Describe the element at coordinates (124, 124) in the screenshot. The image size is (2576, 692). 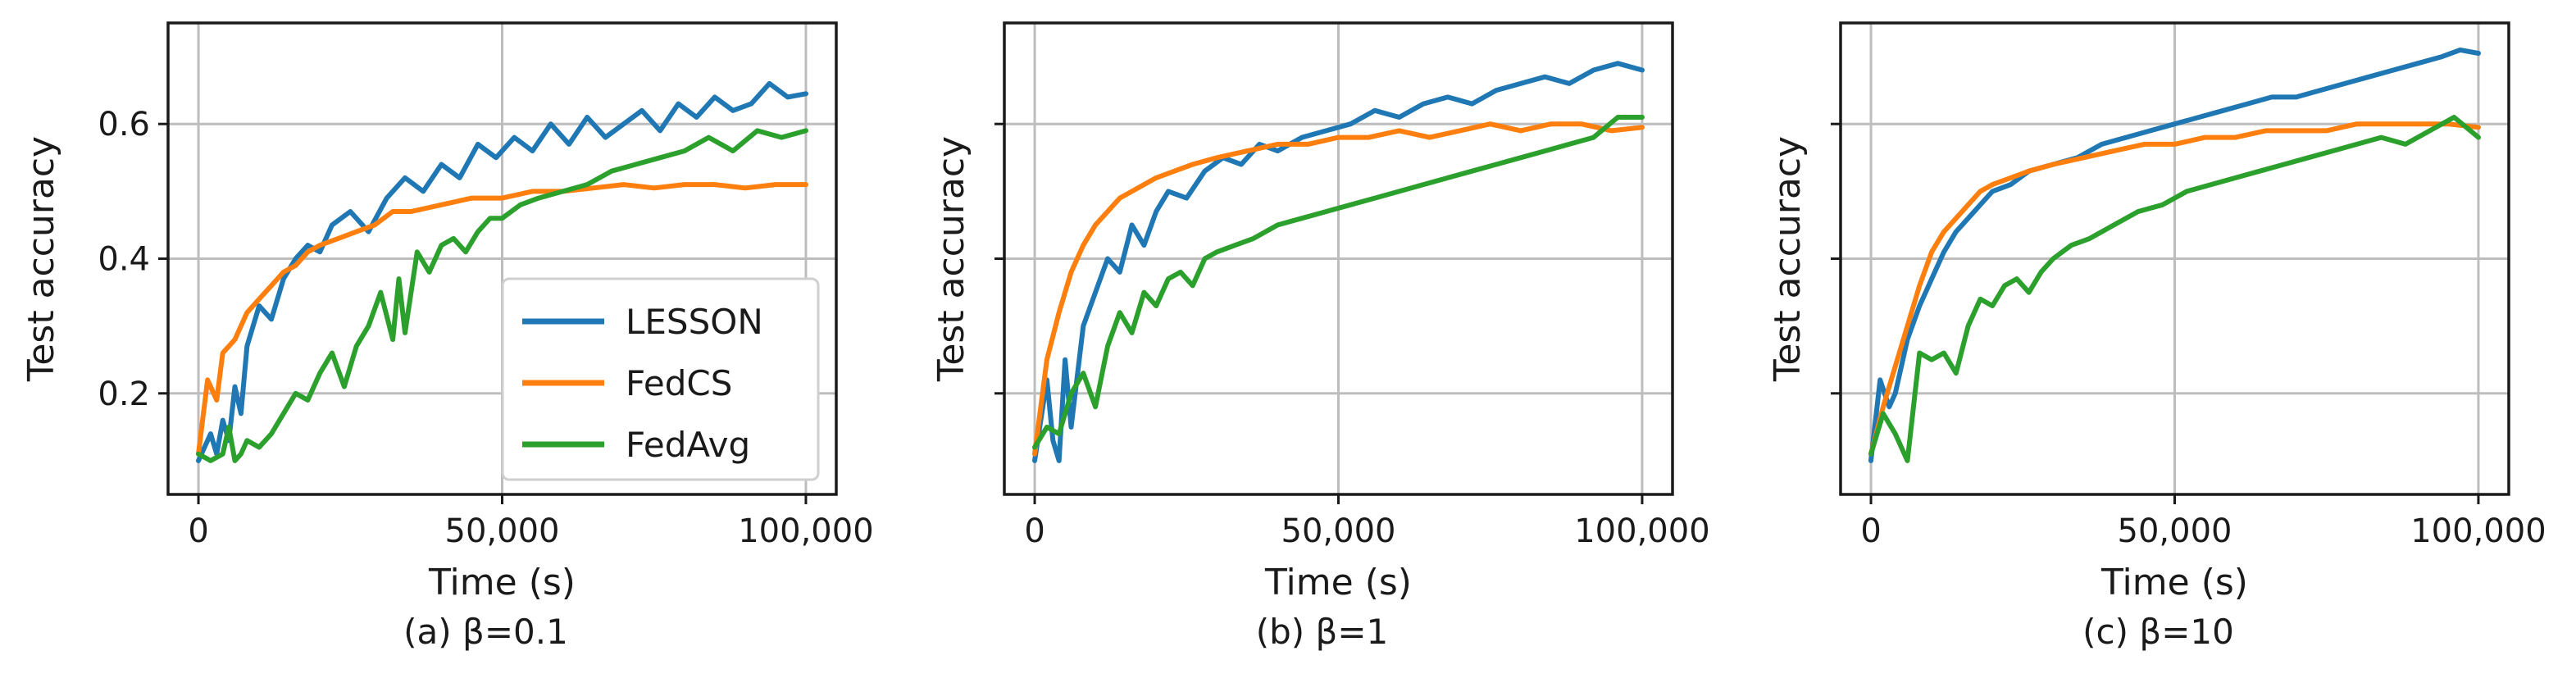
I see `y-tick-label: 0.6` at that location.